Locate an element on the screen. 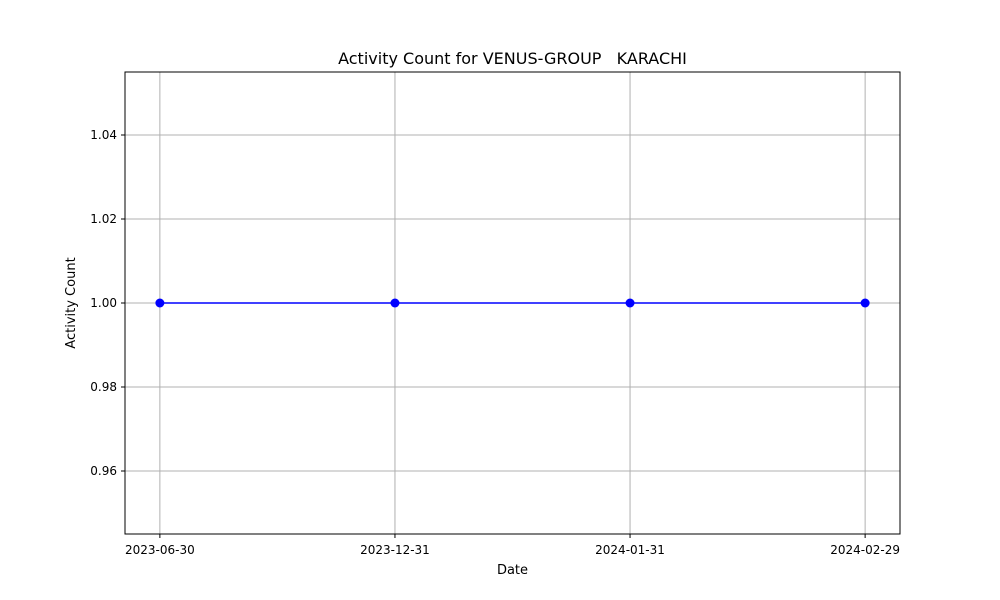  y-tick-label: 0.98 is located at coordinates (103, 387).